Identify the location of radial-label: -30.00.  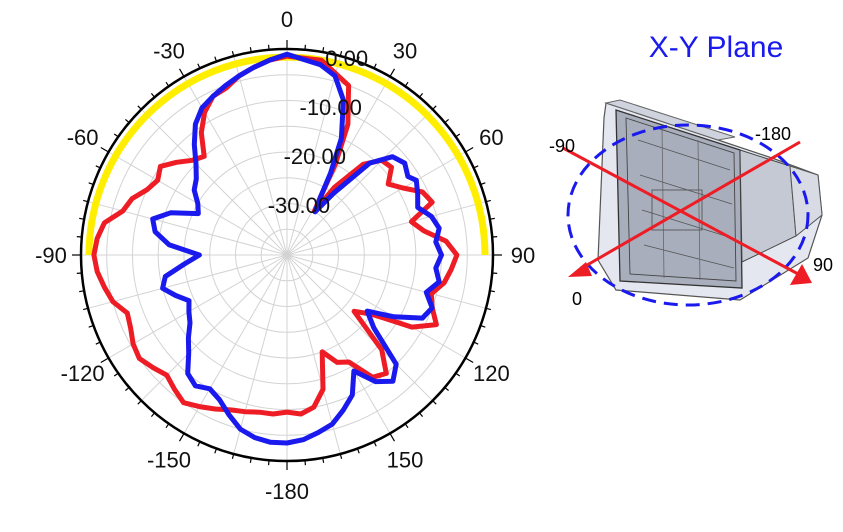
(299, 205).